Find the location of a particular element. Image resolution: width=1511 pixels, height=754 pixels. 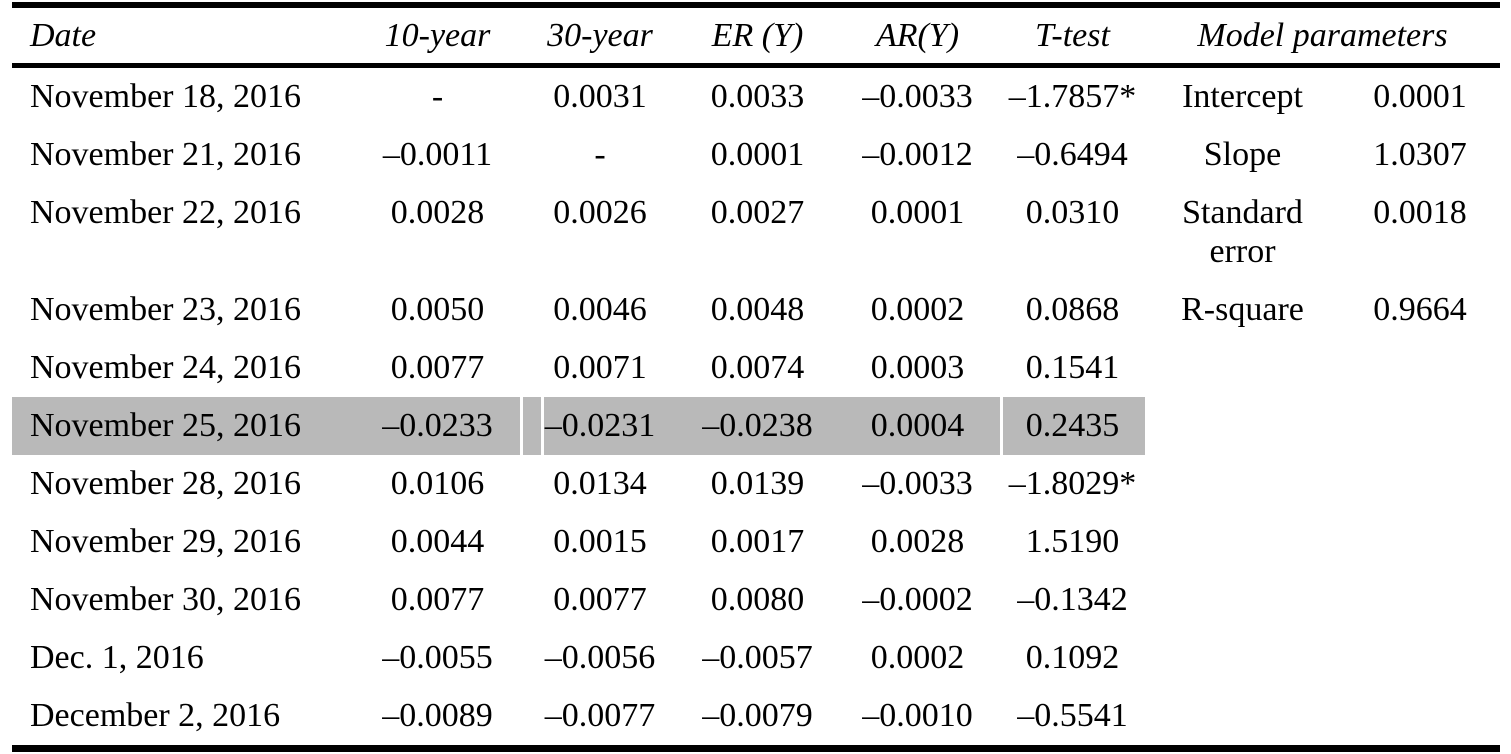

date-cell: November 29, 2016 is located at coordinates (166, 541).